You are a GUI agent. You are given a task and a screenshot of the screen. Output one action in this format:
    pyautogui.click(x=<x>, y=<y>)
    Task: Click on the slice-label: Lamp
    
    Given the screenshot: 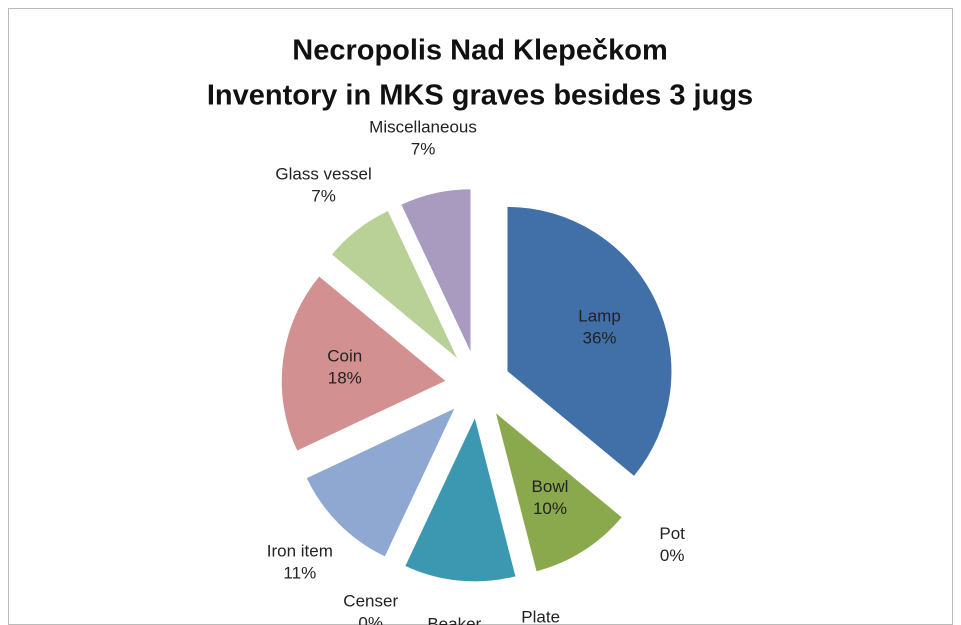 What is the action you would take?
    pyautogui.click(x=599, y=315)
    